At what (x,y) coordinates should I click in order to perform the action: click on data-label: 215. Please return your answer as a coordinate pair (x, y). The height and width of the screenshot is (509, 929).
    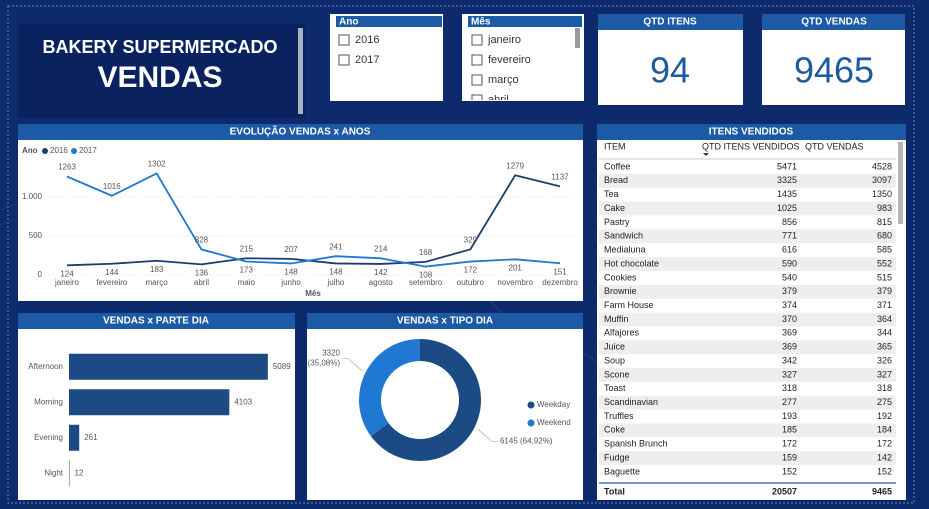
    Looking at the image, I should click on (247, 248).